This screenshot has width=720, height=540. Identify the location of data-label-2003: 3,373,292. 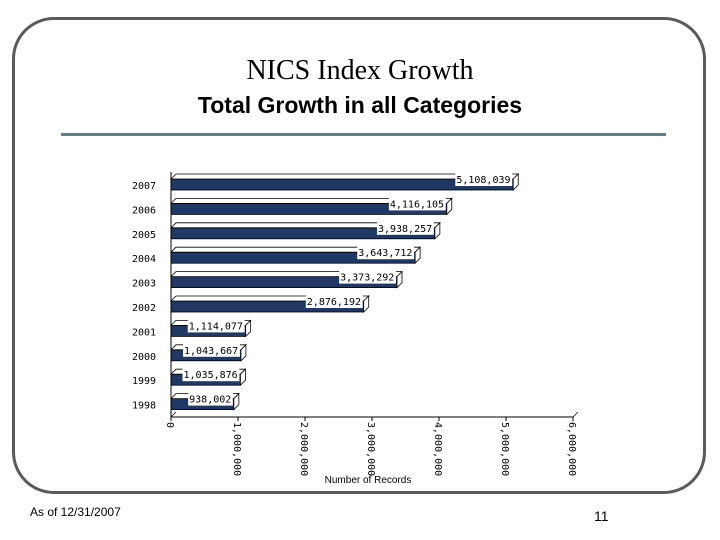
(367, 278).